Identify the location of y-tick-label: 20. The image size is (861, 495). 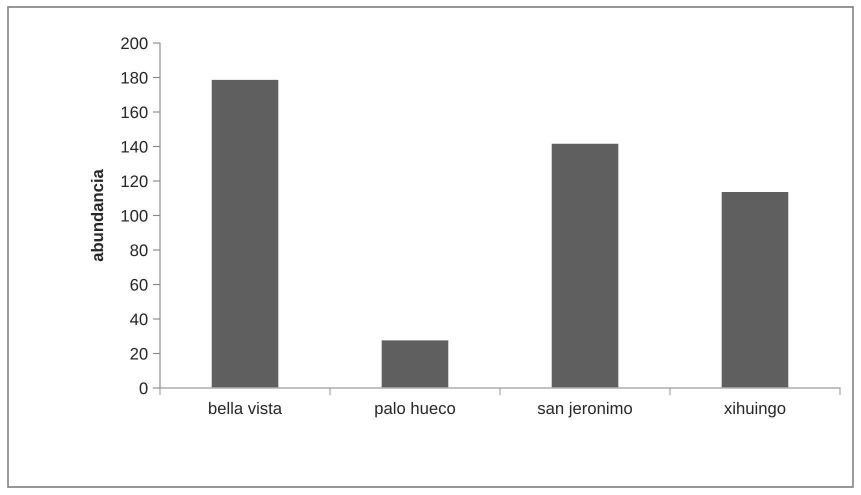
(139, 354).